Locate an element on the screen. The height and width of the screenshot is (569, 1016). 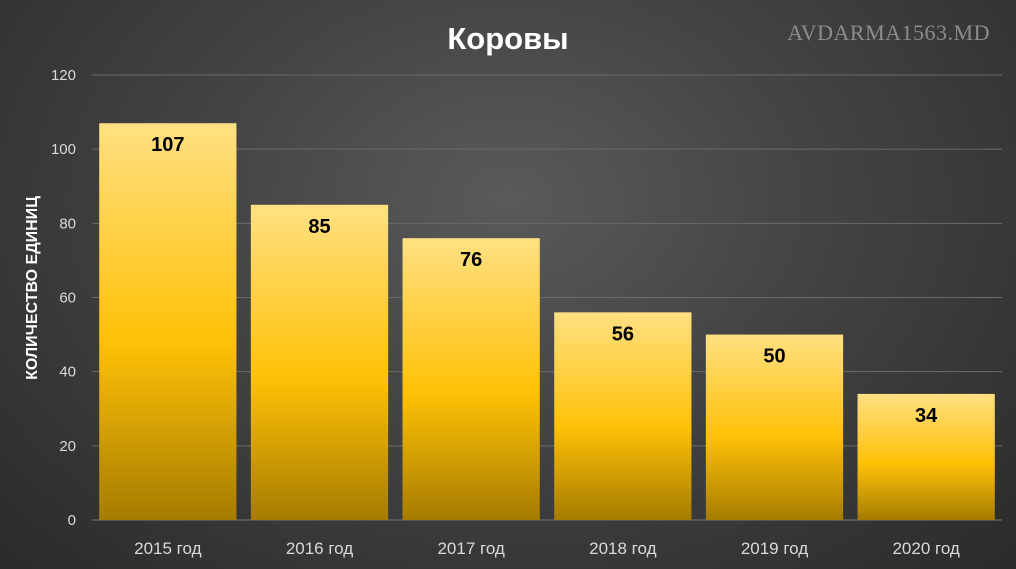
bar-2017-год is located at coordinates (471, 379).